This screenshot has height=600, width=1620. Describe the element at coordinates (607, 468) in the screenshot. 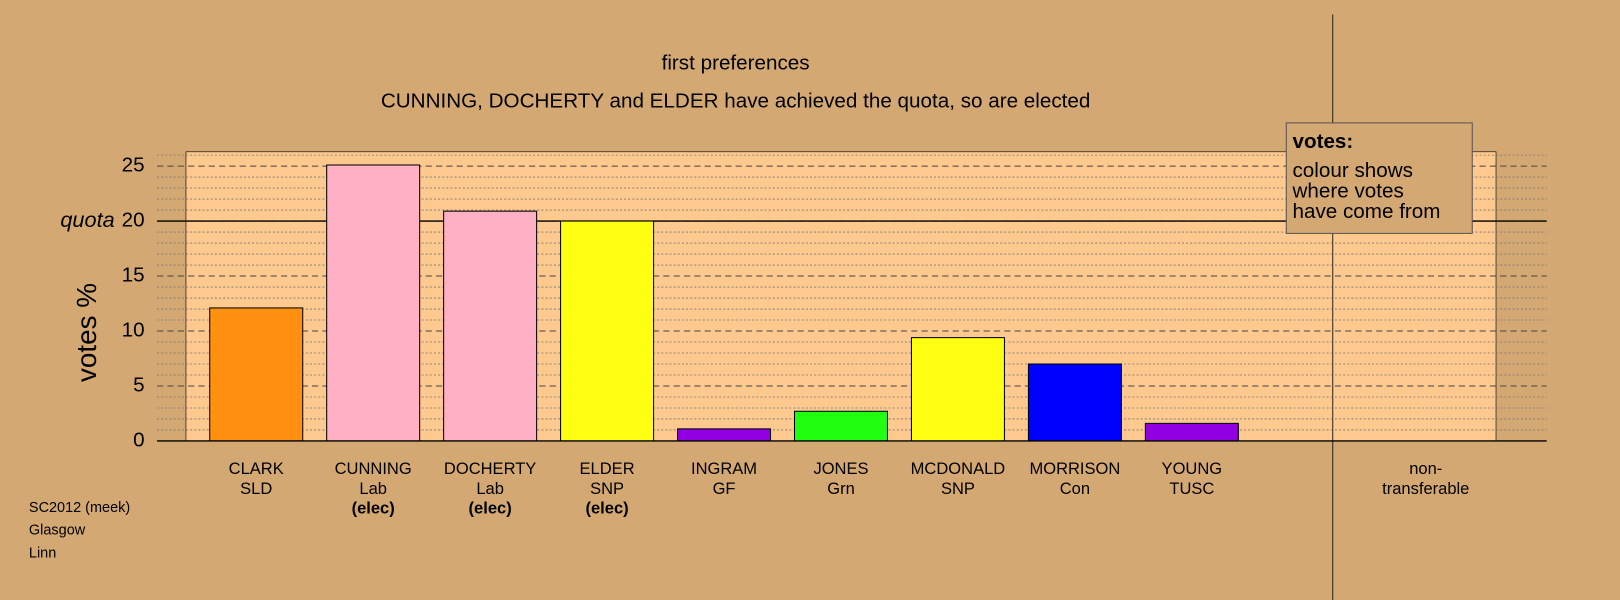

I see `x-tick-label: ELDER` at that location.